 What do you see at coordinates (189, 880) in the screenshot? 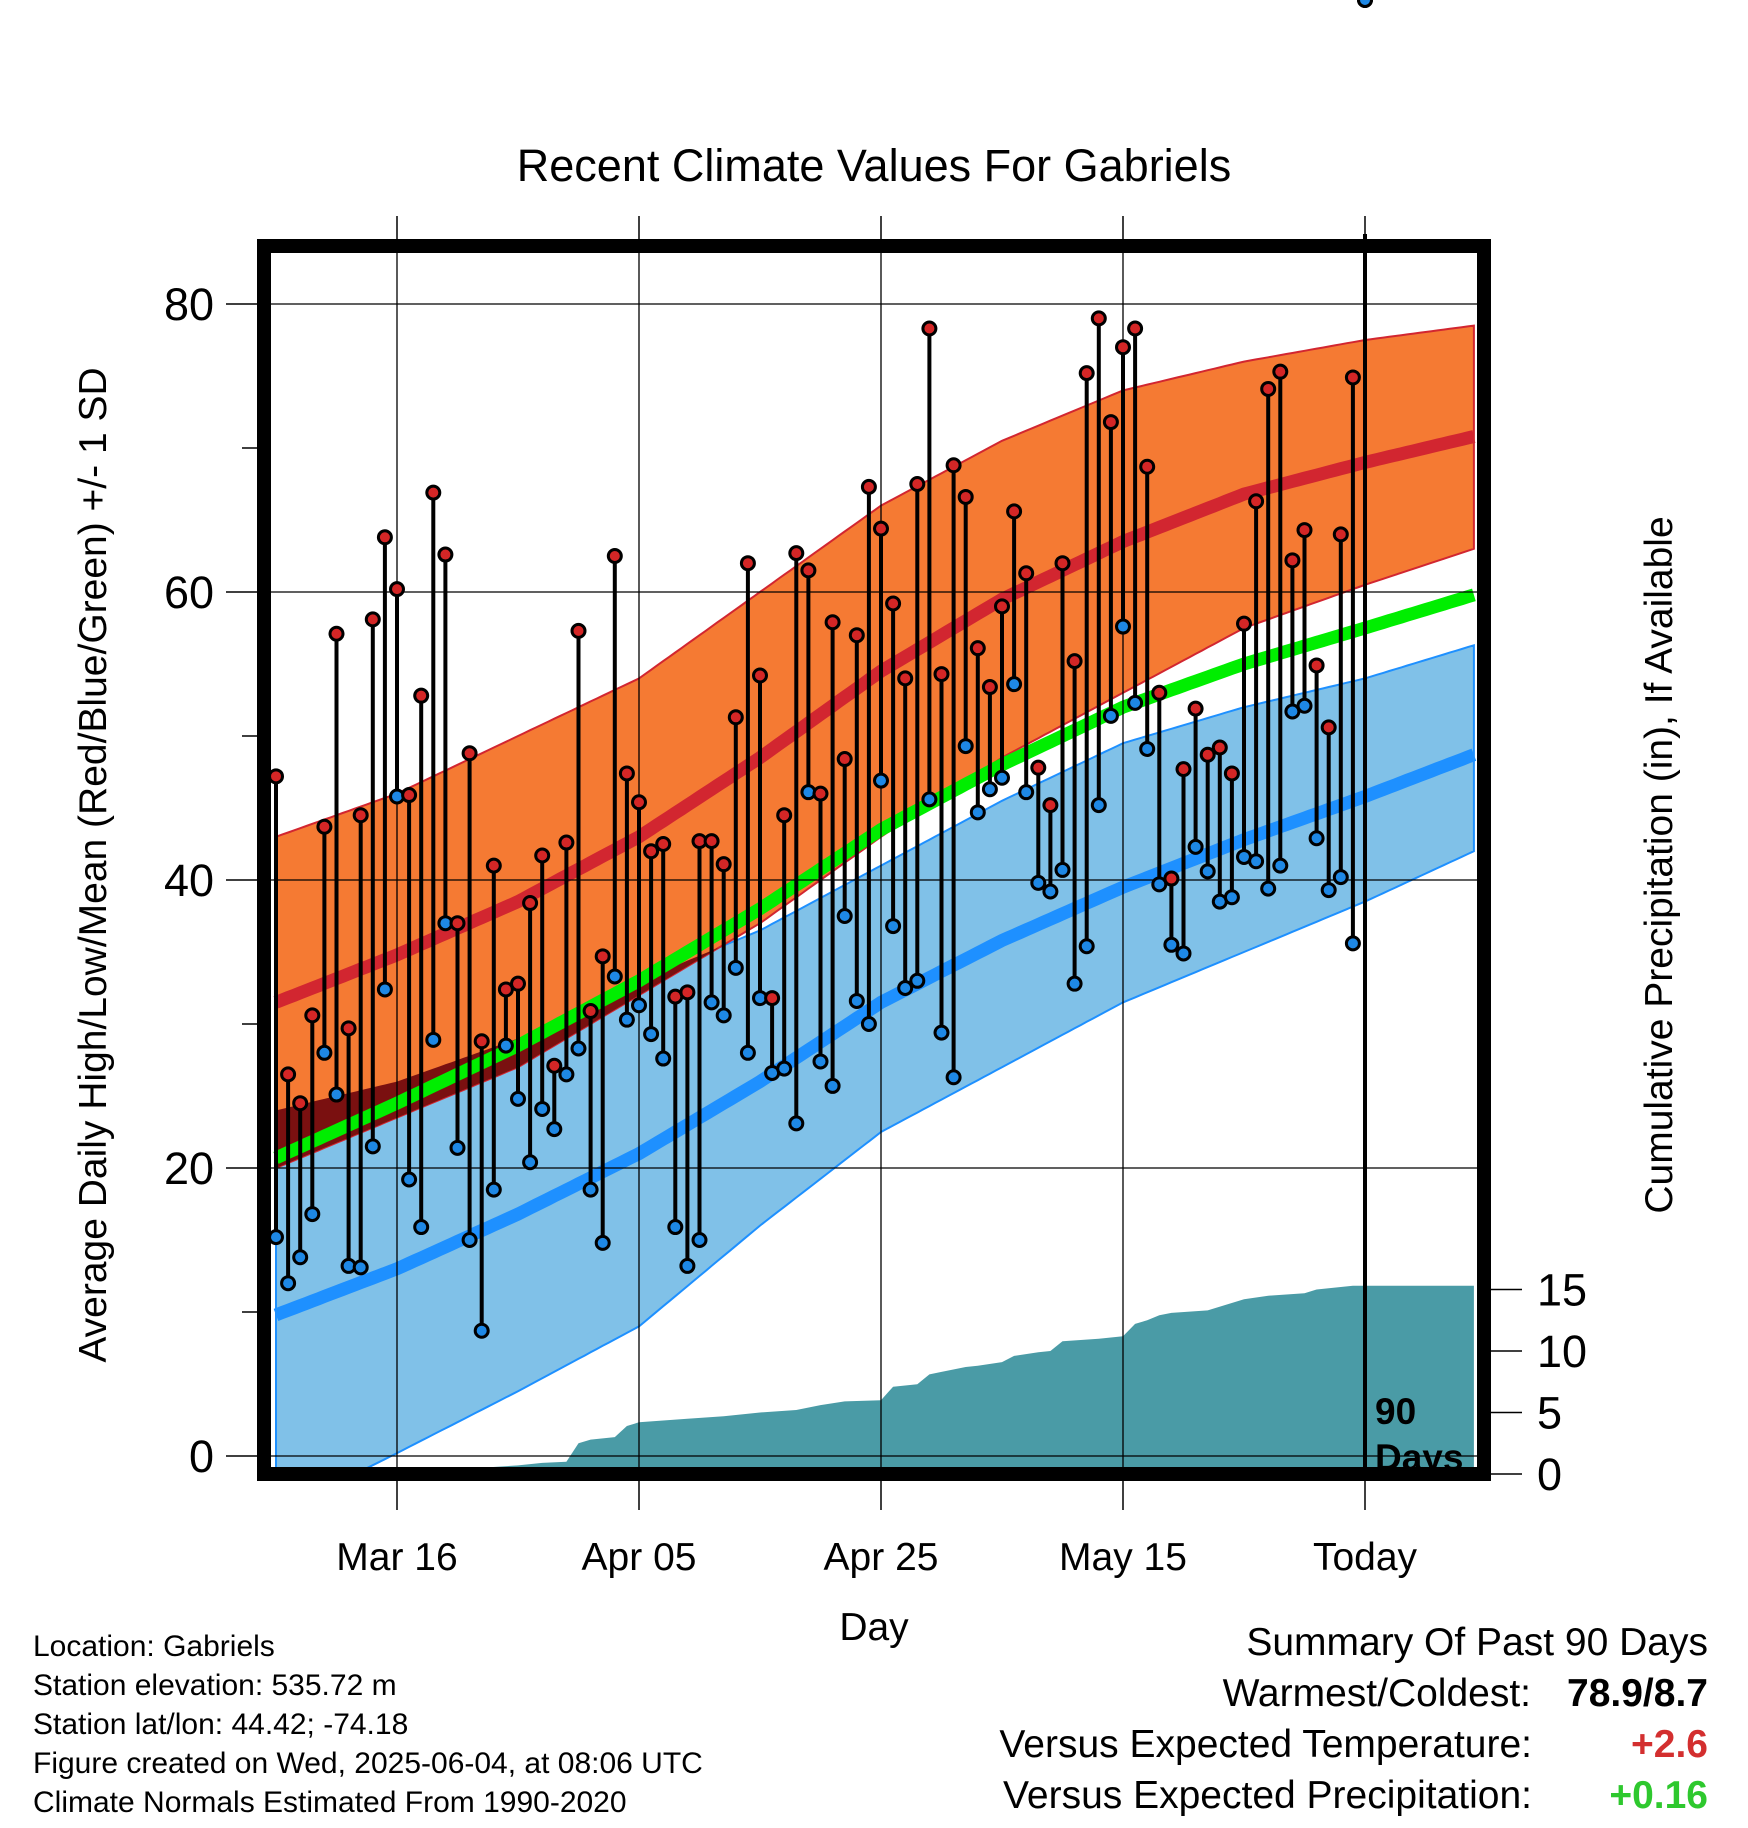
I see `y-tick-label: 40` at bounding box center [189, 880].